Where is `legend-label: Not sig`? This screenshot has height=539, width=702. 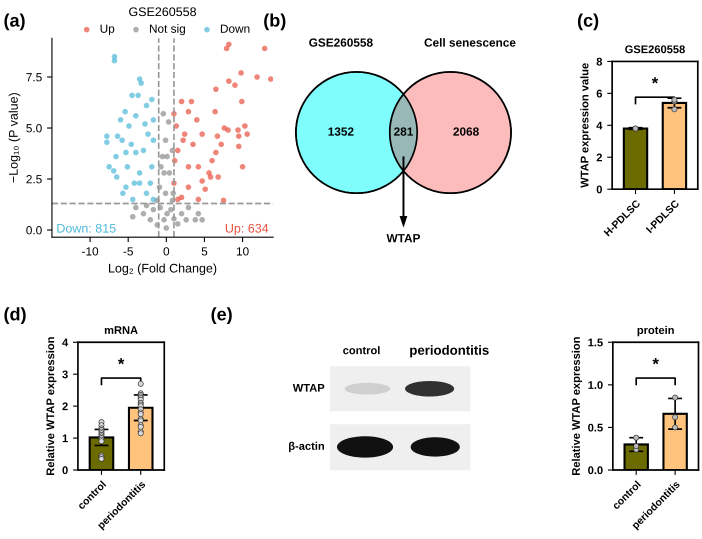 legend-label: Not sig is located at coordinates (167, 30).